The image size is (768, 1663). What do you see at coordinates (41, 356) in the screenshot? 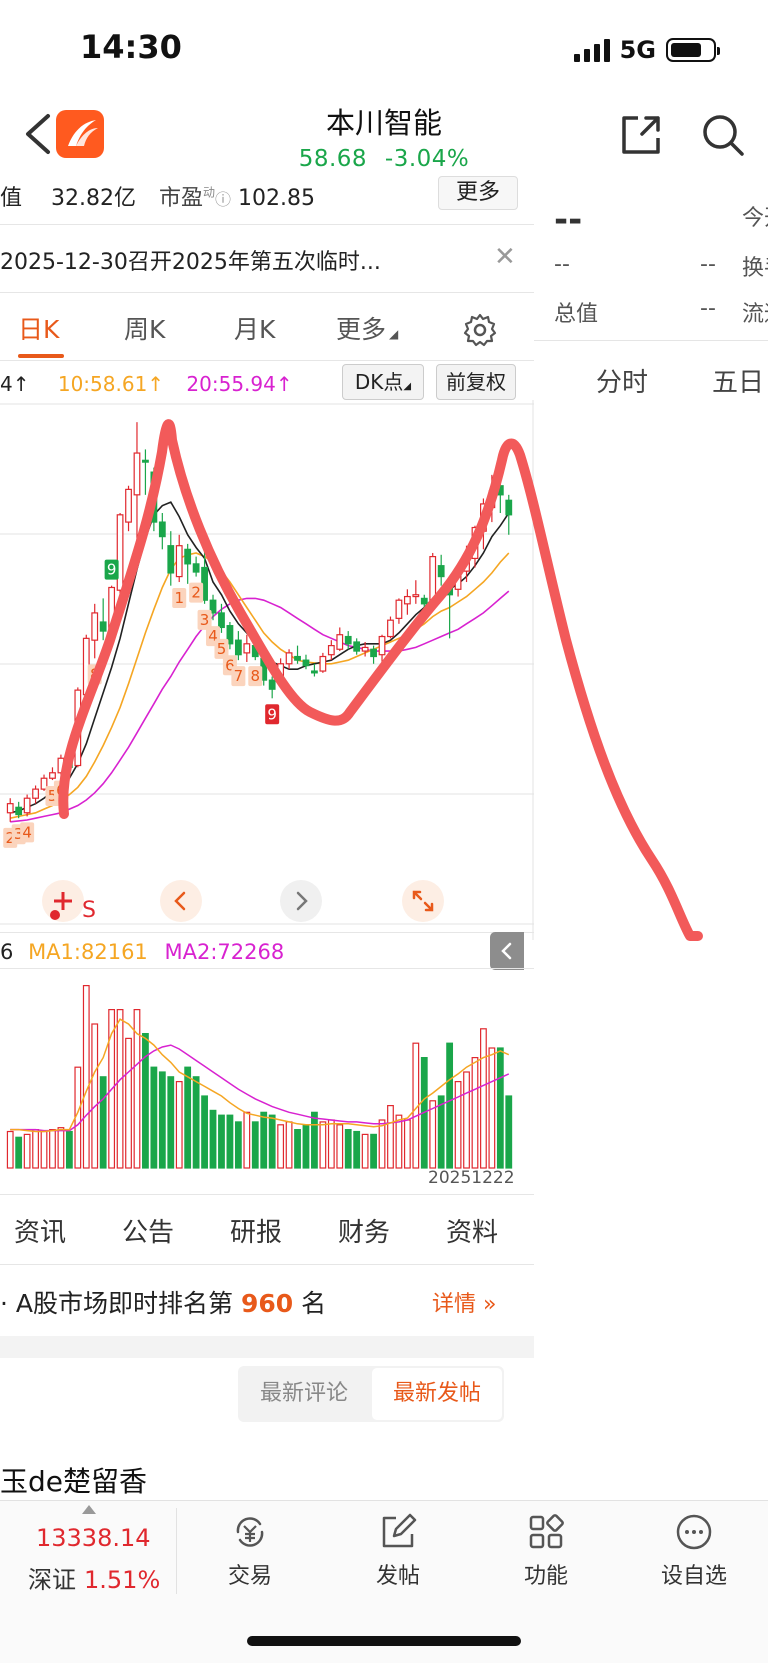
I see `tab-underline` at bounding box center [41, 356].